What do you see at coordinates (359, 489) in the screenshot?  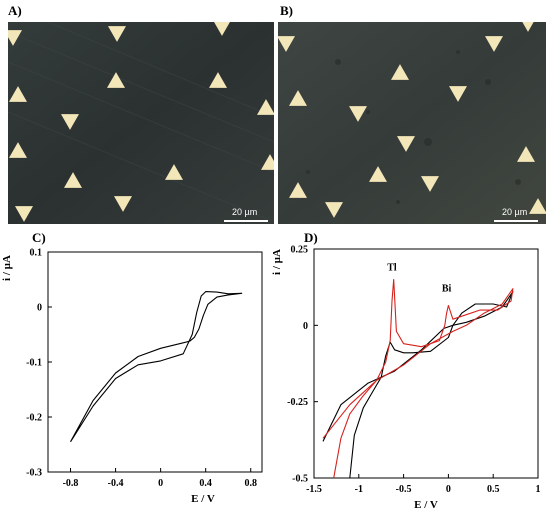 I see `x-tick-label: -1` at bounding box center [359, 489].